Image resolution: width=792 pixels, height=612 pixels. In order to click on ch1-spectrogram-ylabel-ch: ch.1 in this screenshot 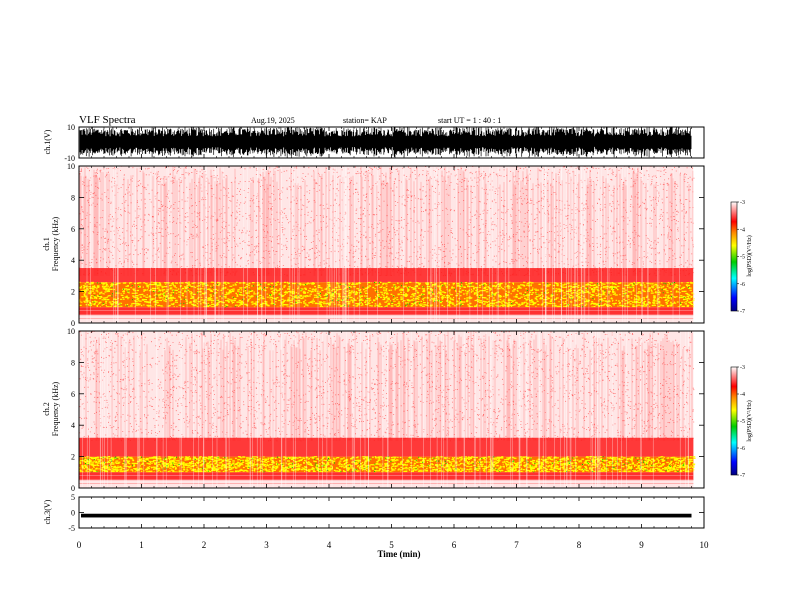, I will do `click(46, 244)`.